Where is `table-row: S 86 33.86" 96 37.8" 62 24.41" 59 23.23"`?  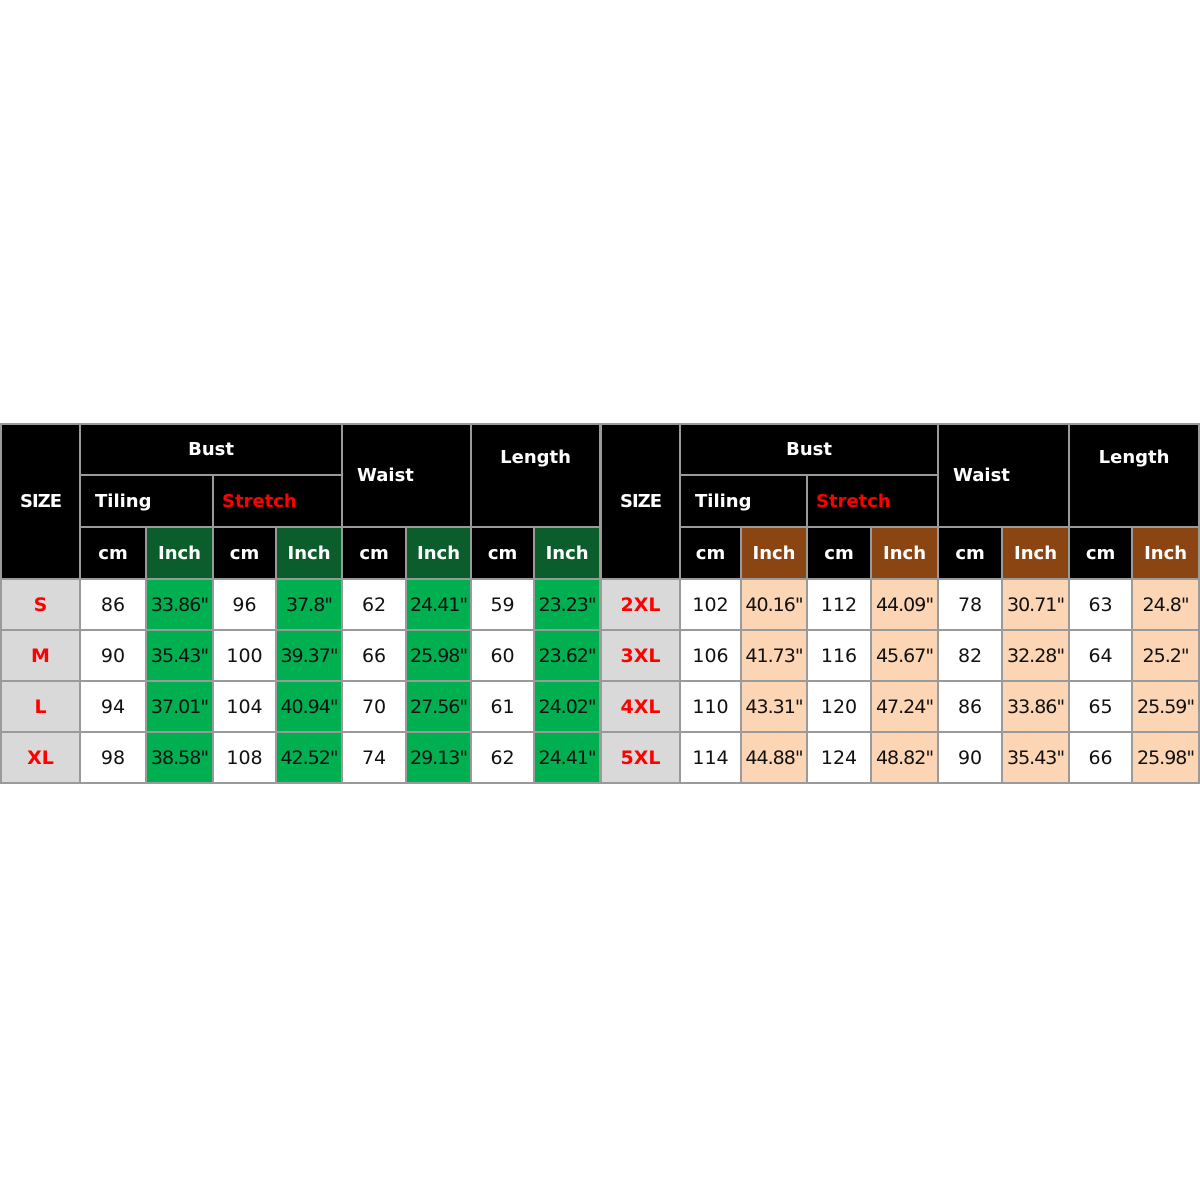 table-row: S 86 33.86" 96 37.8" 62 24.41" 59 23.23" is located at coordinates (301, 604).